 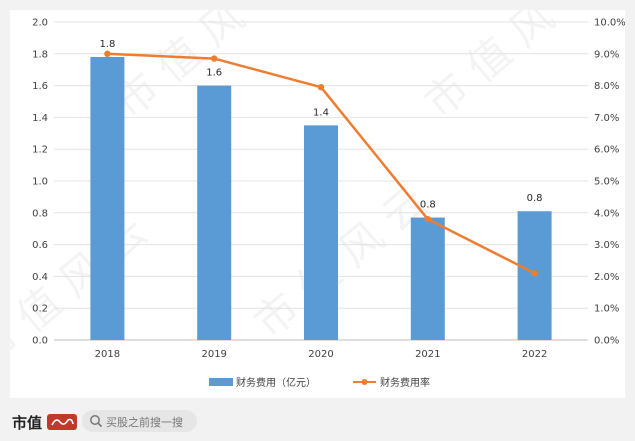 I want to click on y-left-tick-label: 0.6, so click(x=40, y=245).